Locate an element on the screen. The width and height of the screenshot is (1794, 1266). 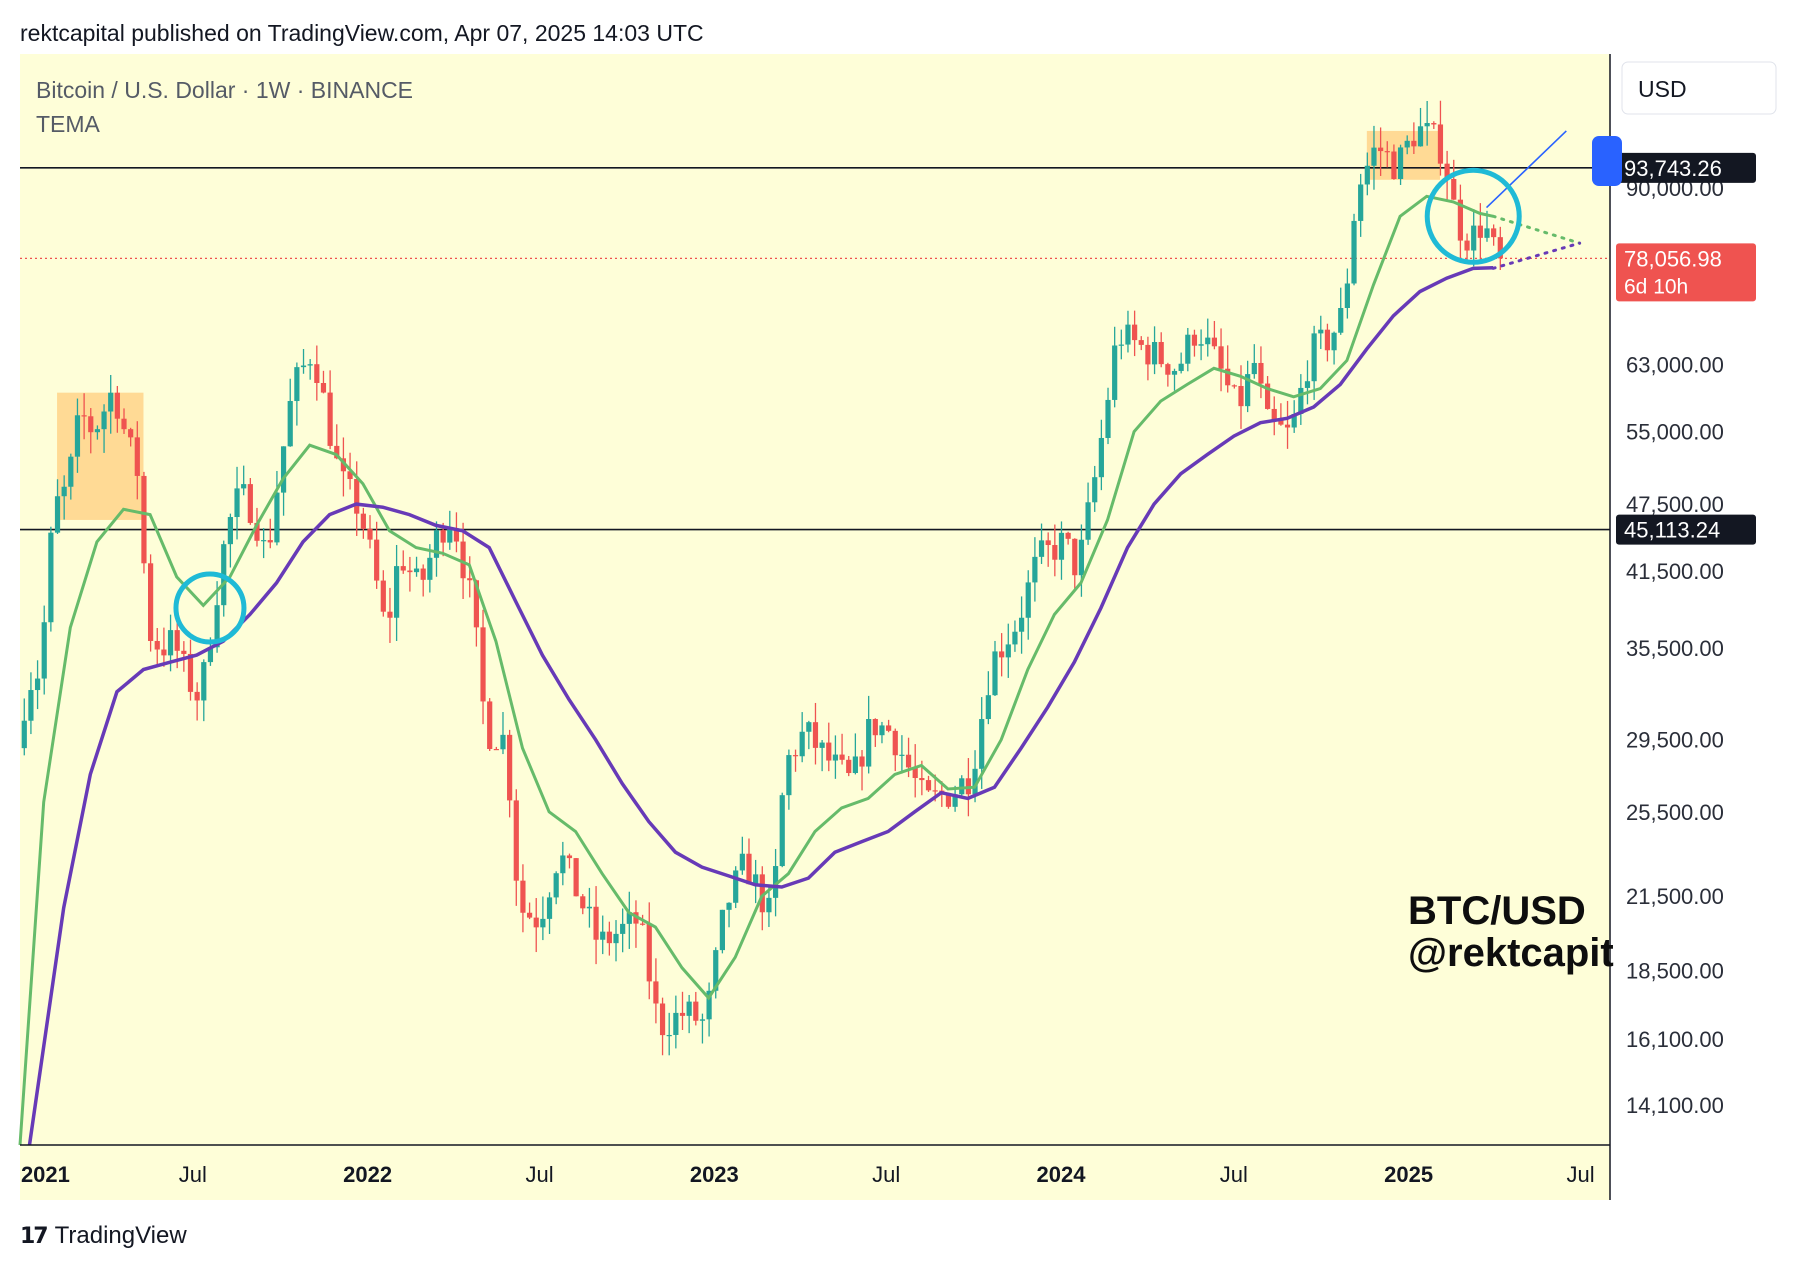
current-price-badge: 78,056.98 6d 10h is located at coordinates (1686, 272).